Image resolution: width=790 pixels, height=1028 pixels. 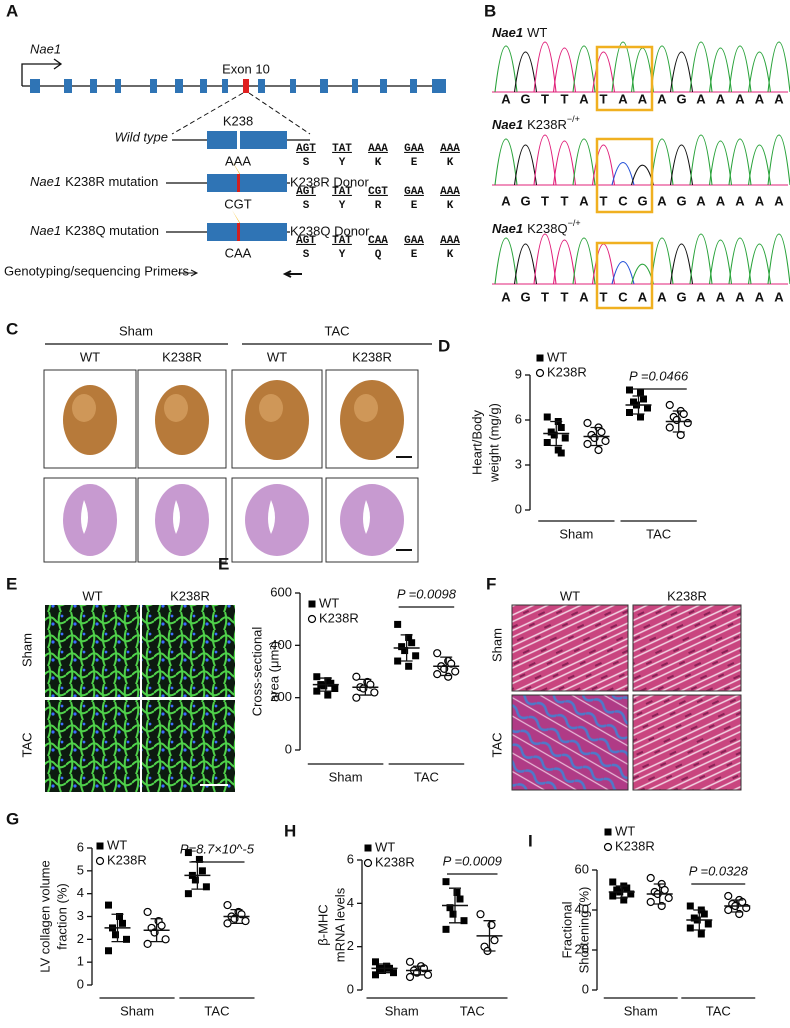 I want to click on legend-label: K238R, so click(x=127, y=859).